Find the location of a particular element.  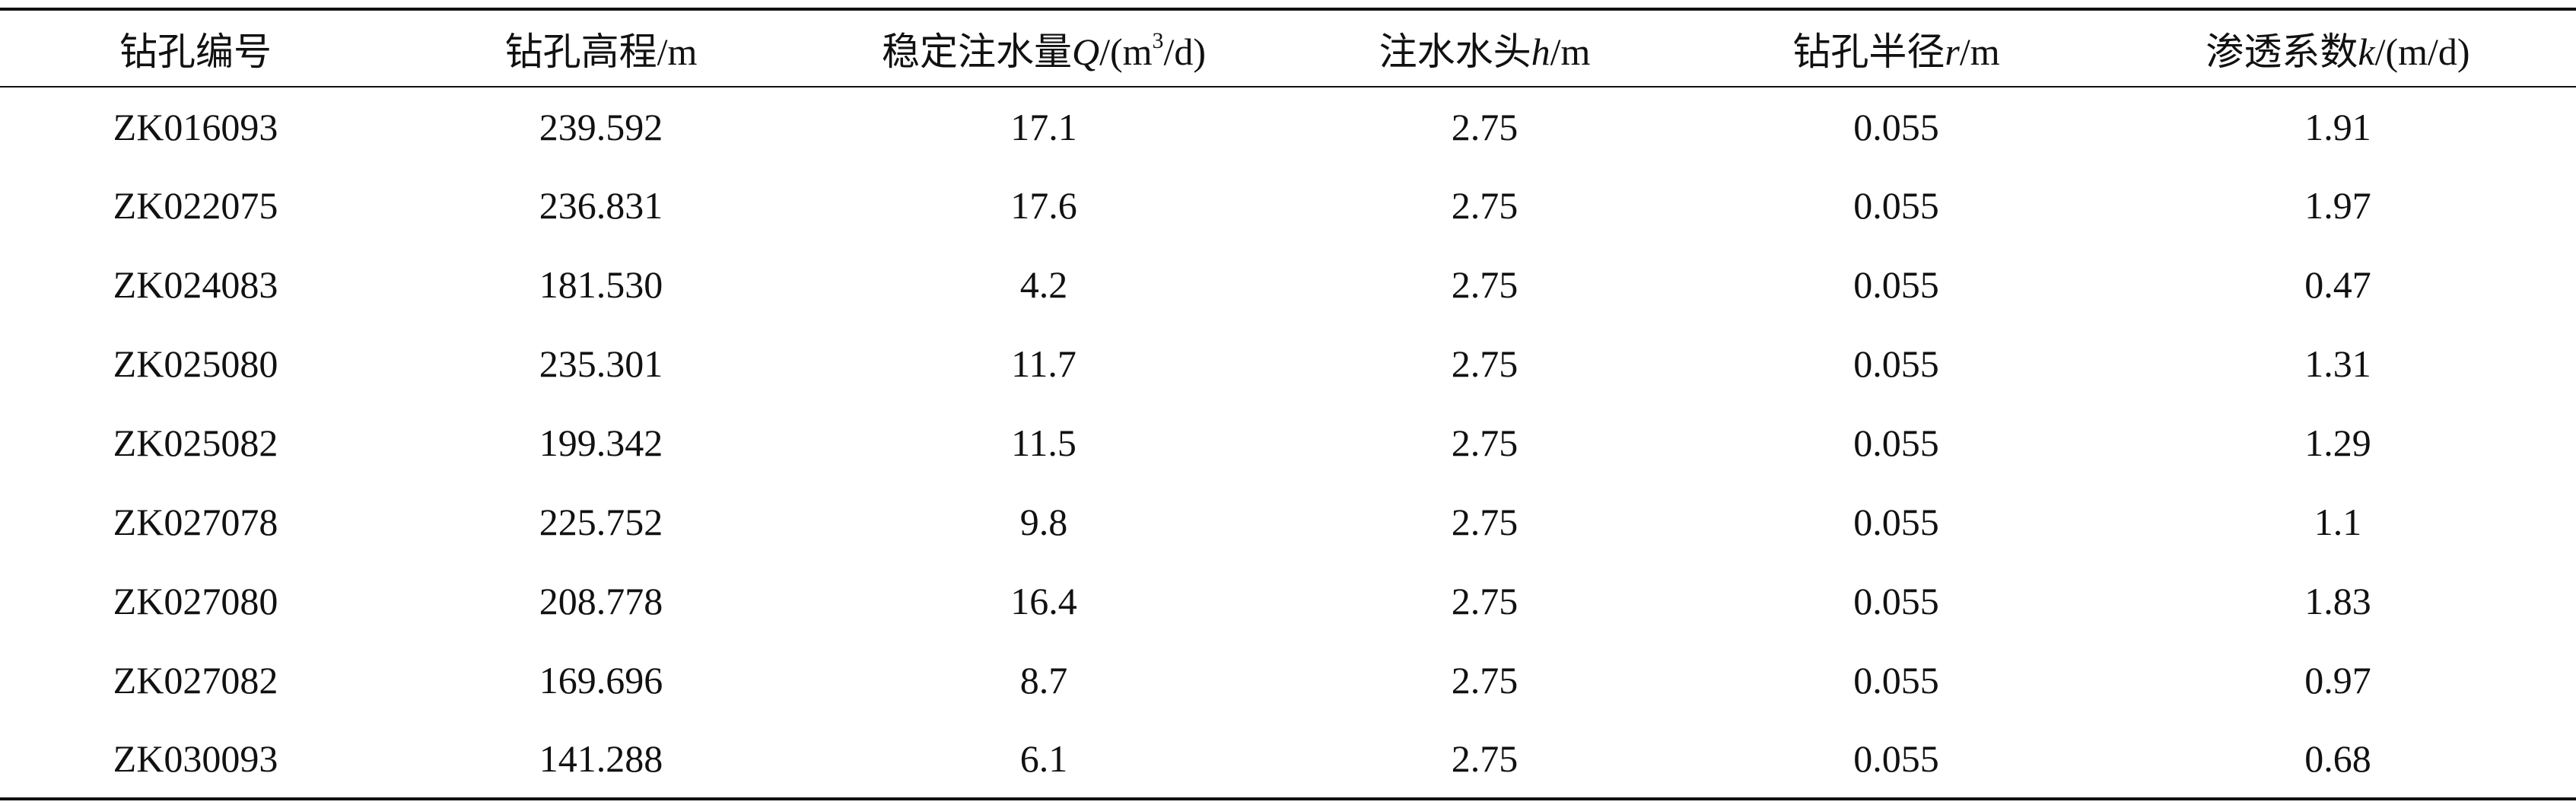

table-cell: 239.592 is located at coordinates (601, 127).